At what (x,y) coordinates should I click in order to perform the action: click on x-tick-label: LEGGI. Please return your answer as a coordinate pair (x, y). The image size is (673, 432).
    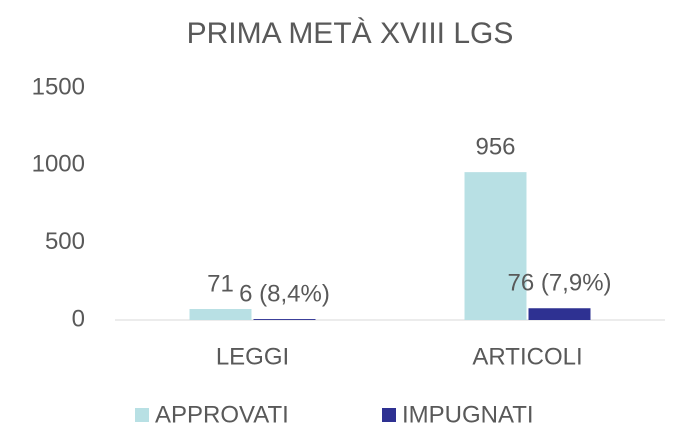
    Looking at the image, I should click on (252, 356).